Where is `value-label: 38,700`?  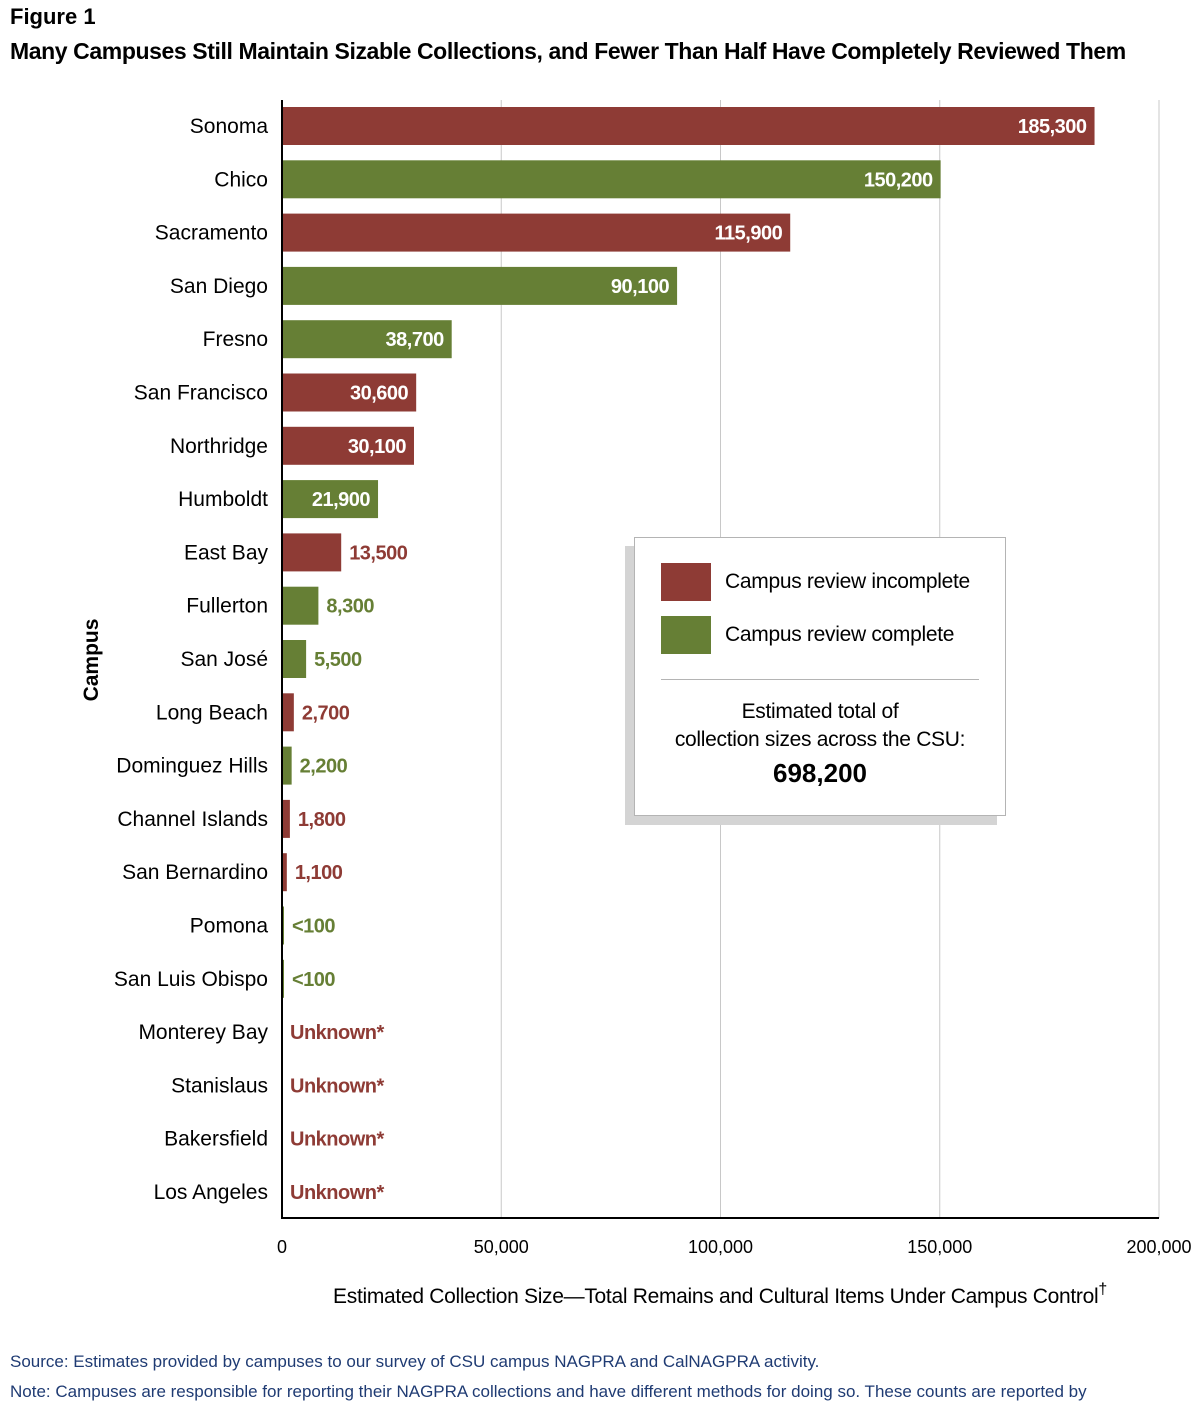 value-label: 38,700 is located at coordinates (415, 340).